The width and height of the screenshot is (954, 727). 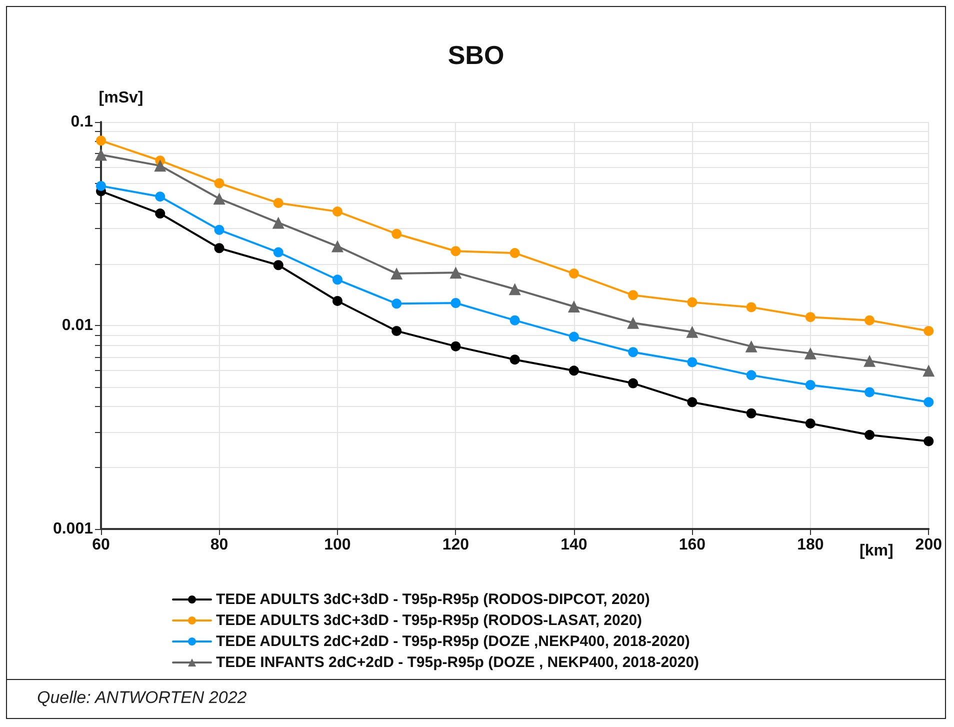 I want to click on x-tick-label: 160, so click(x=692, y=545).